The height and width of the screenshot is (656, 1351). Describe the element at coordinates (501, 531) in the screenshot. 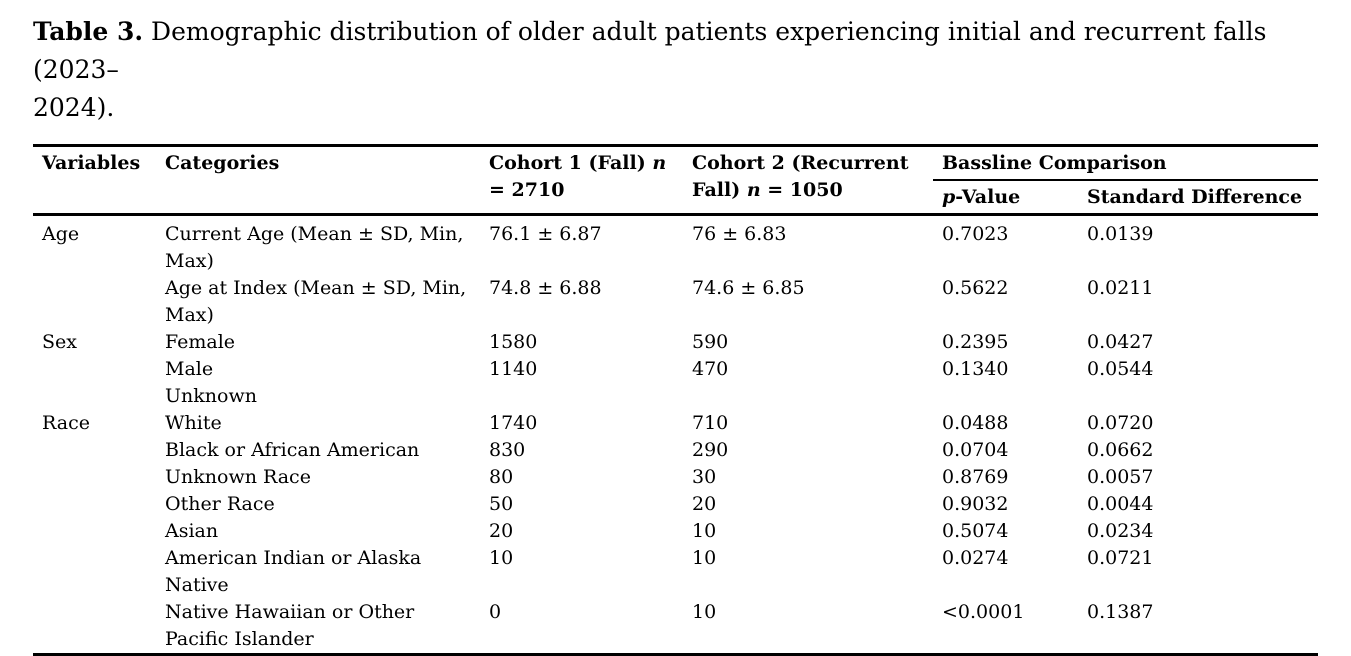

I see `cell-cohort1: 20` at that location.